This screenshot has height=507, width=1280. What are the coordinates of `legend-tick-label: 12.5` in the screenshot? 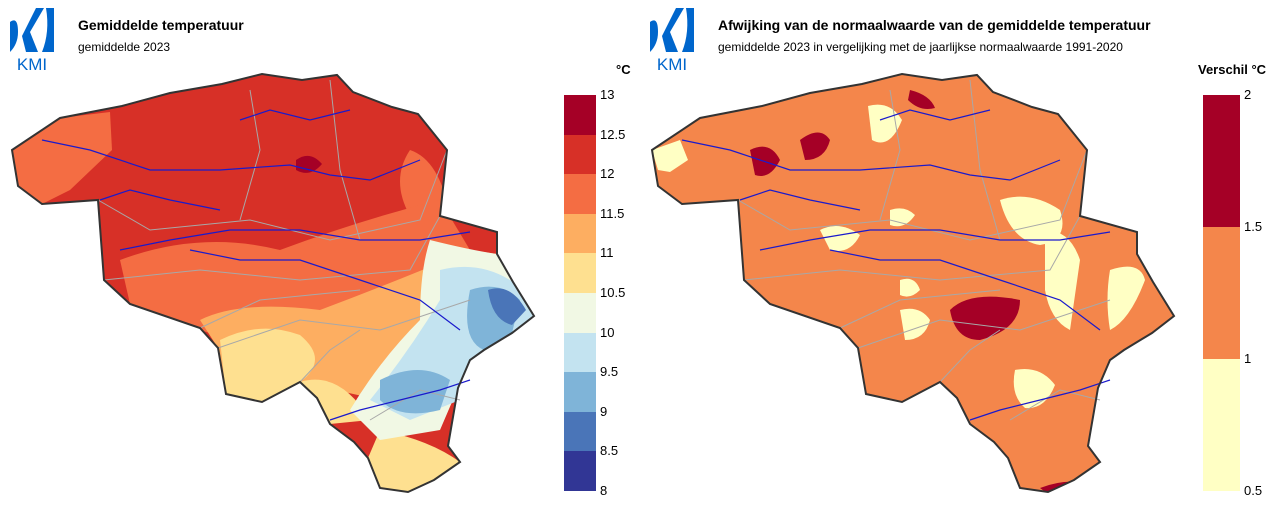 It's located at (613, 134).